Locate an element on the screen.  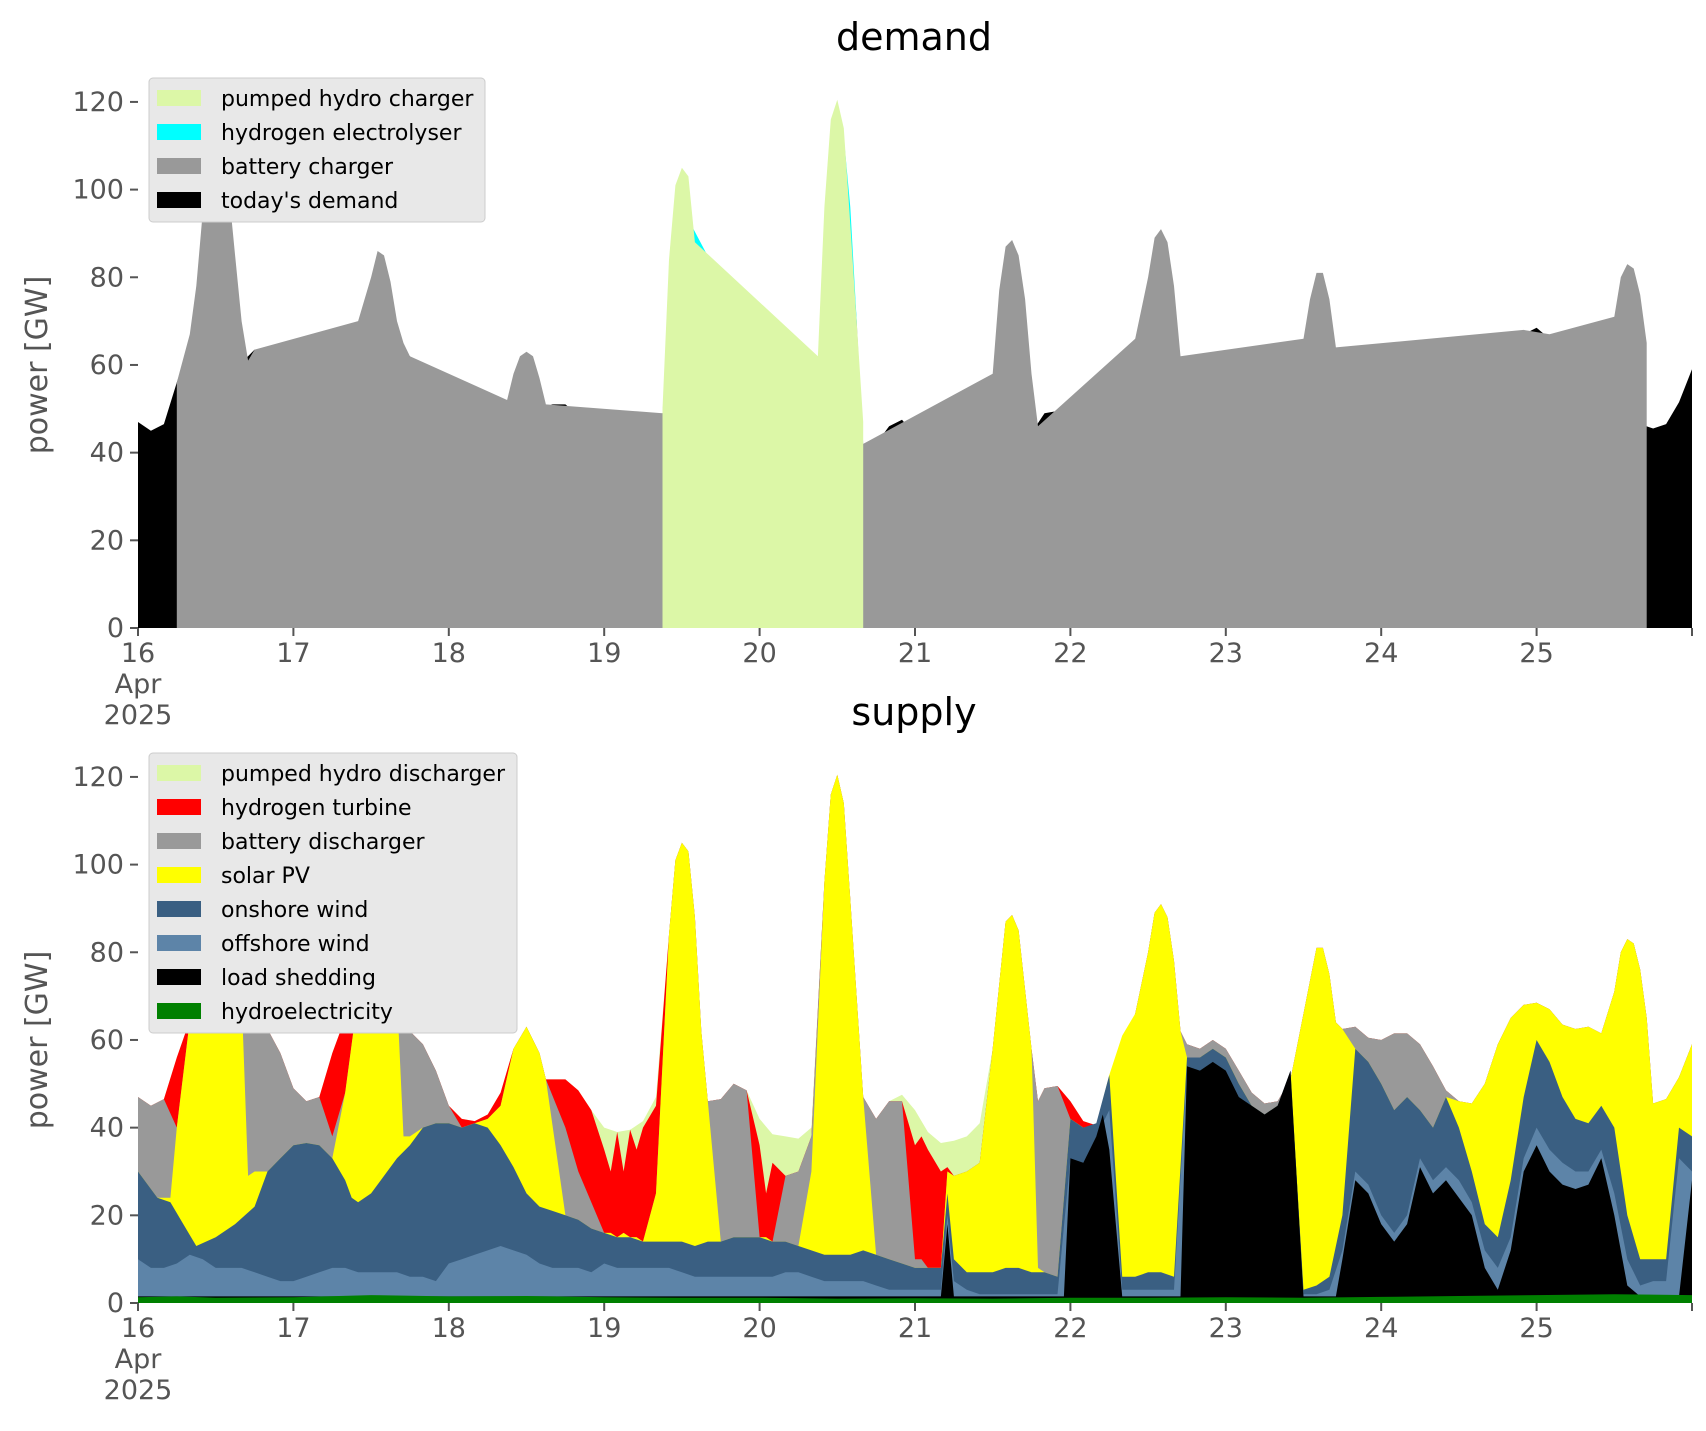
chart-title: demand is located at coordinates (914, 37).